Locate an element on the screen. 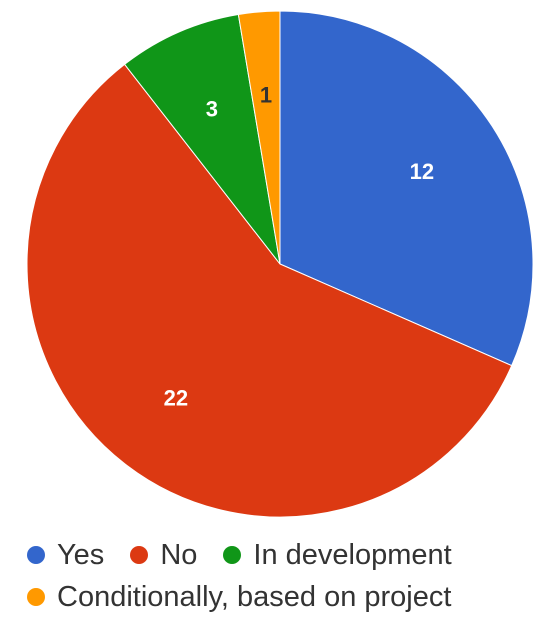  legend-swatch-conditionally is located at coordinates (36, 597).